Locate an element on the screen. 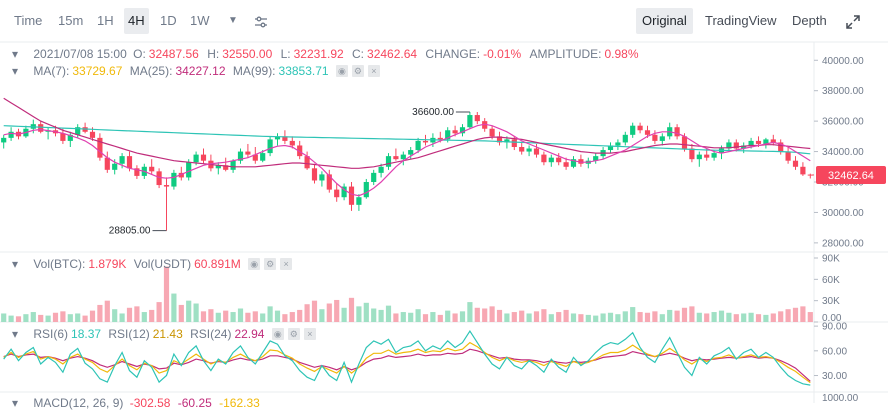 This screenshot has height=411, width=888. high-value: 32550.00 is located at coordinates (247, 54).